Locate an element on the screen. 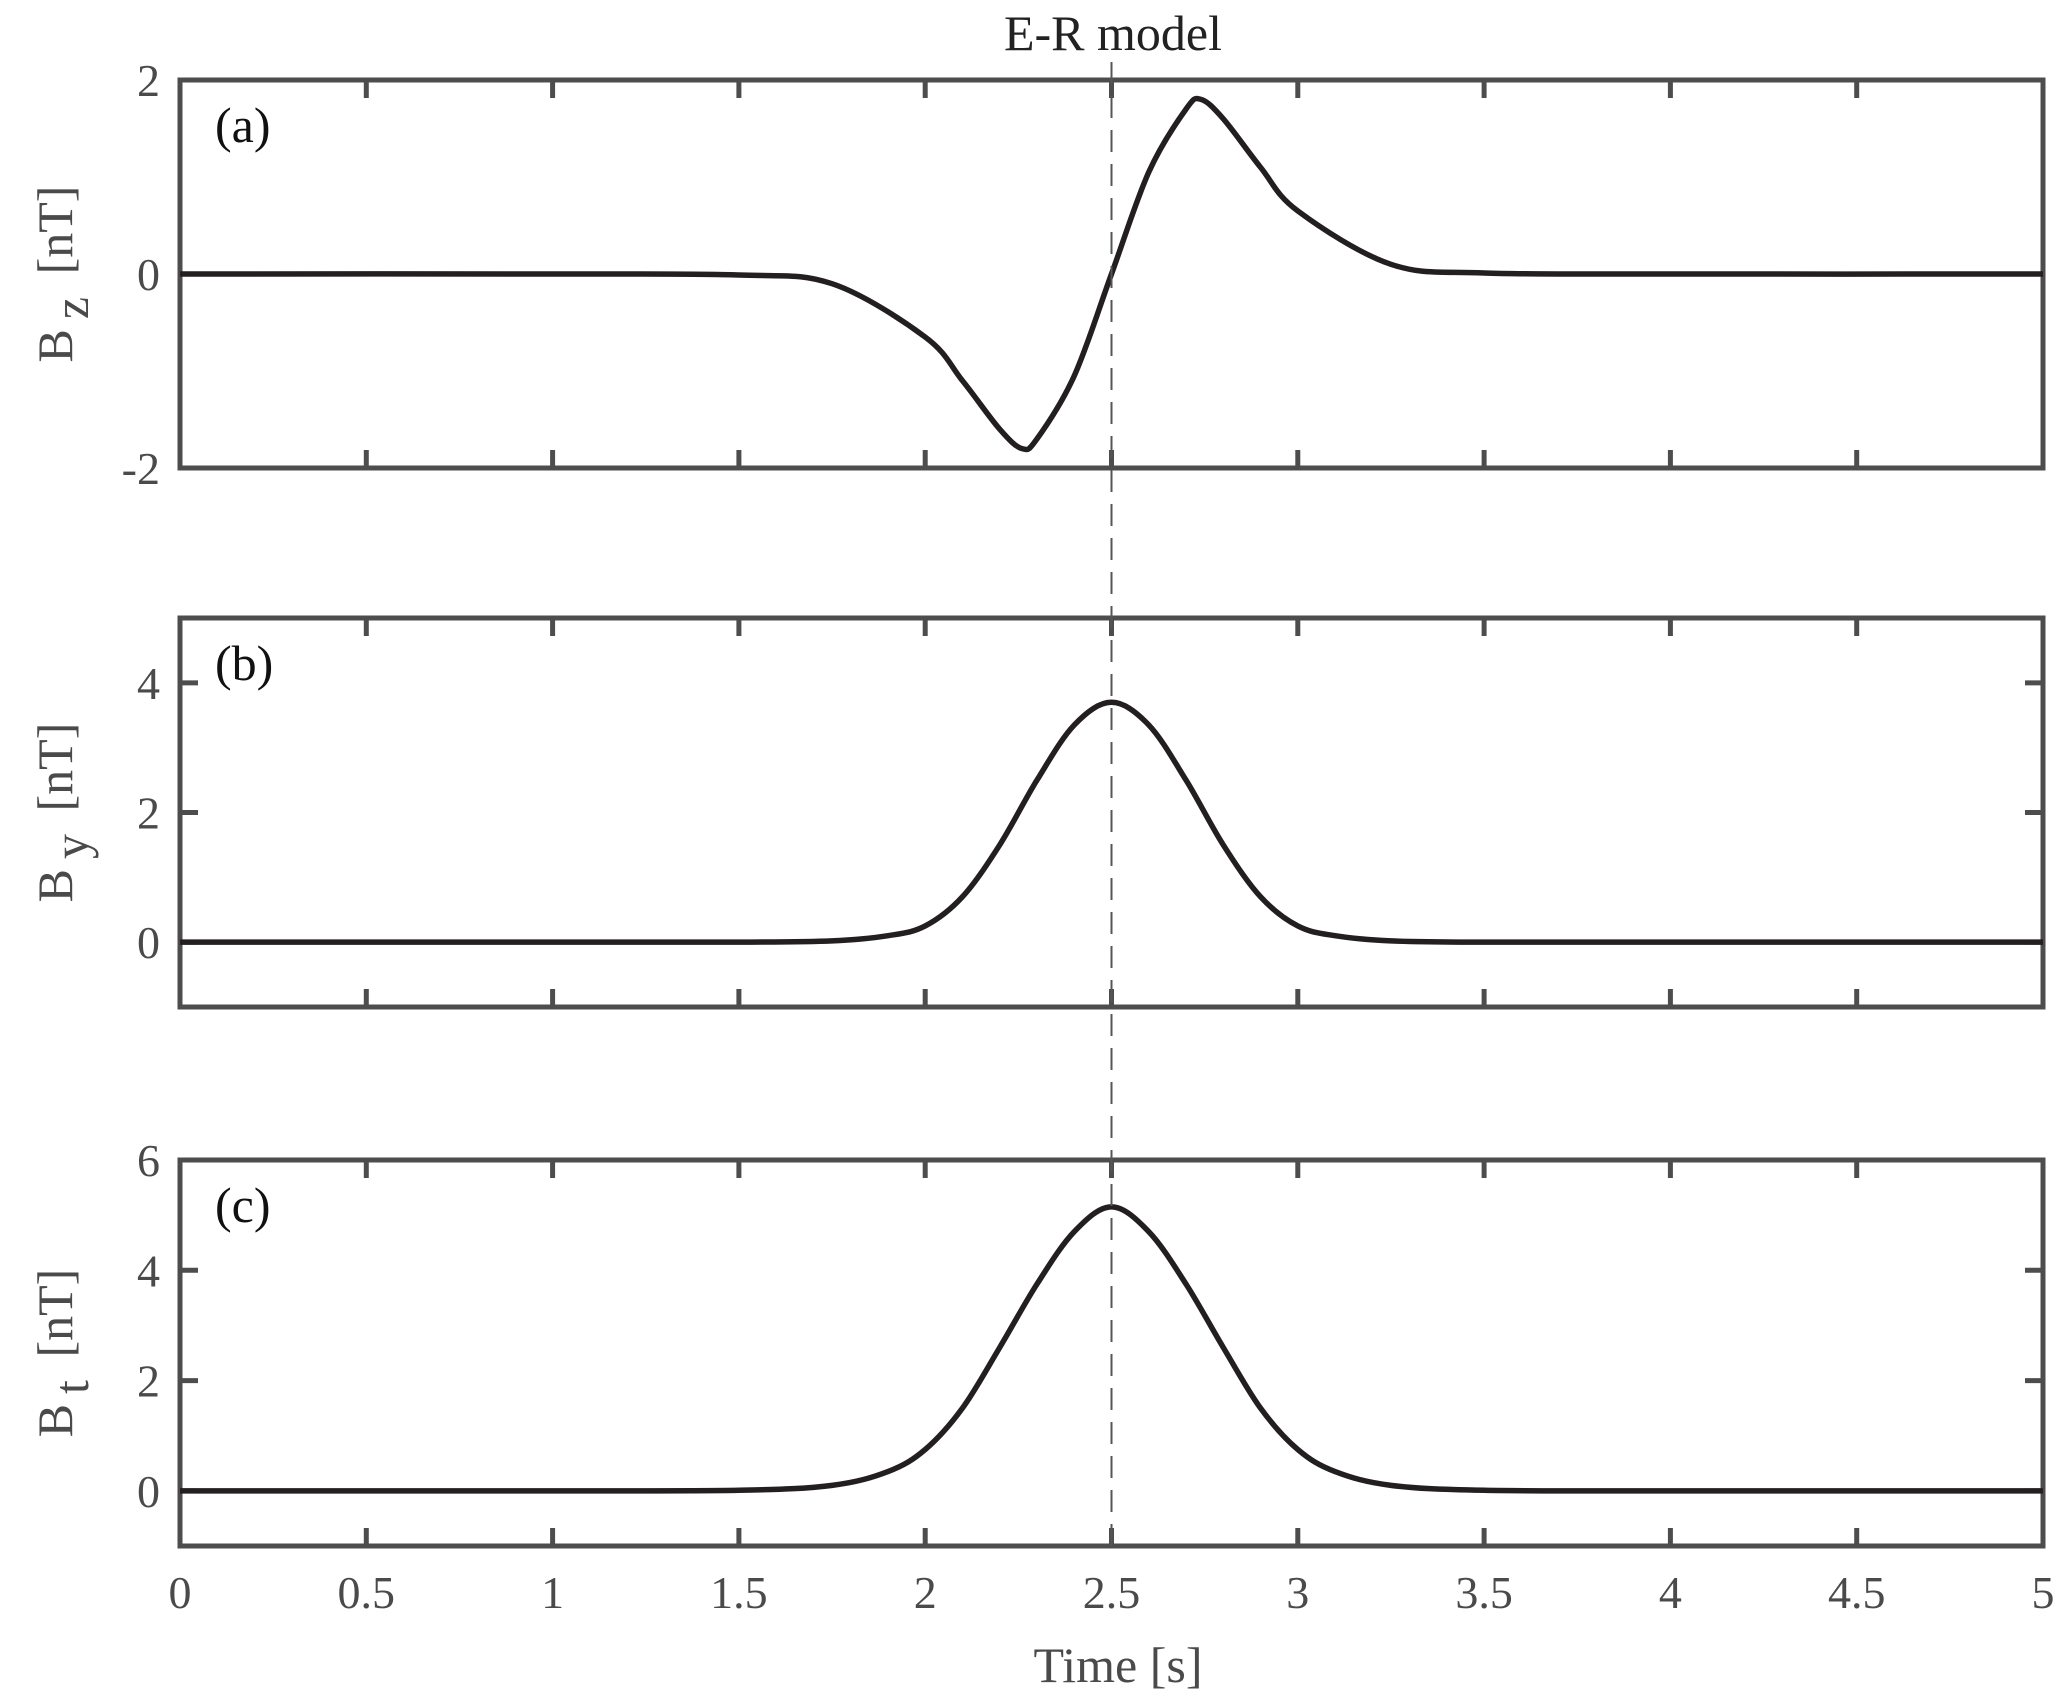 The image size is (2061, 1706). x-tick-label: 1 is located at coordinates (552, 1592).